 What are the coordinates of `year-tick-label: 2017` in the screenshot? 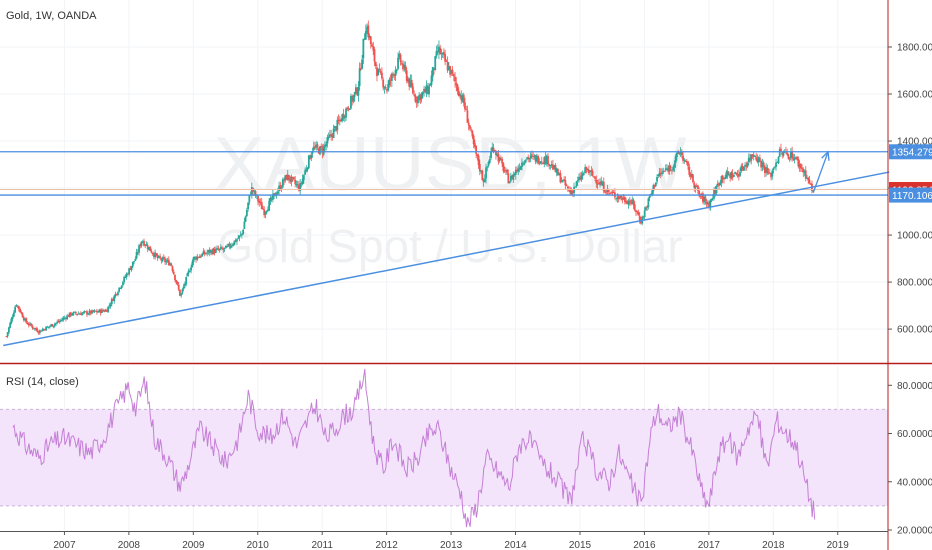 It's located at (709, 545).